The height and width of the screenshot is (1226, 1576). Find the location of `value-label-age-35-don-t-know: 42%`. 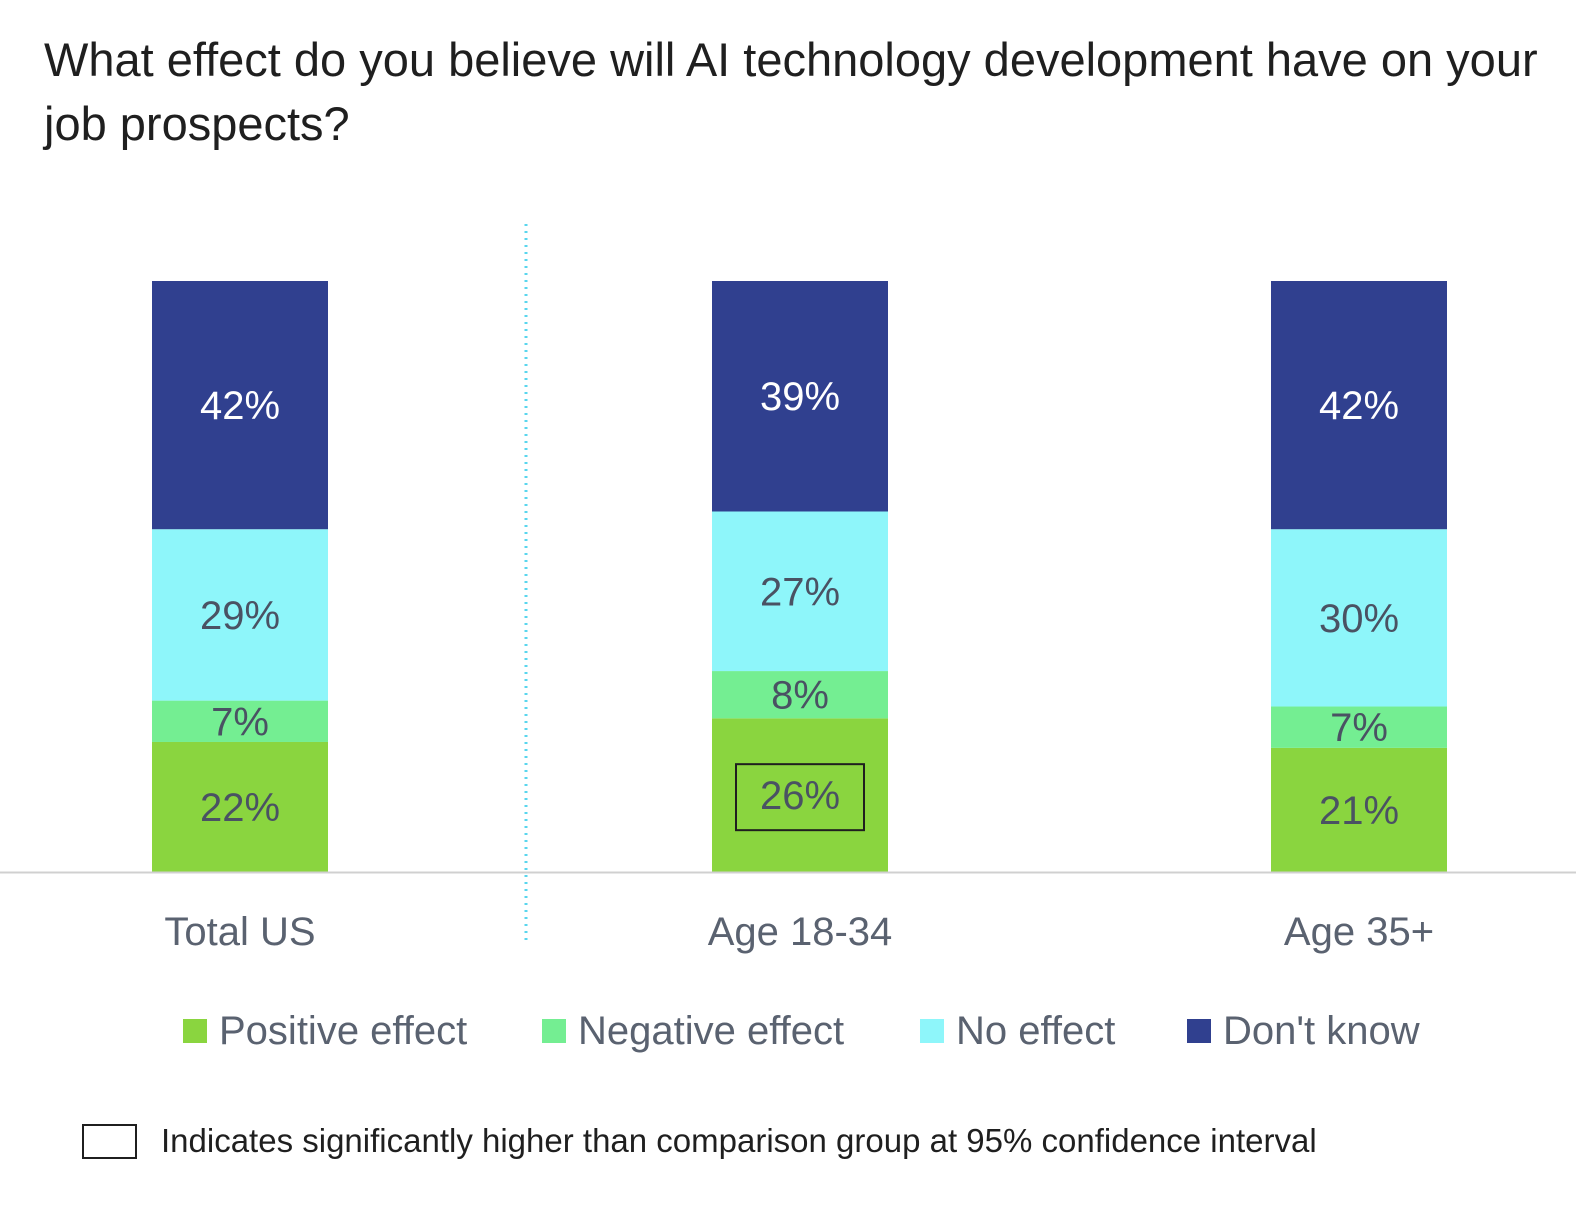

value-label-age-35-don-t-know: 42% is located at coordinates (1359, 406).